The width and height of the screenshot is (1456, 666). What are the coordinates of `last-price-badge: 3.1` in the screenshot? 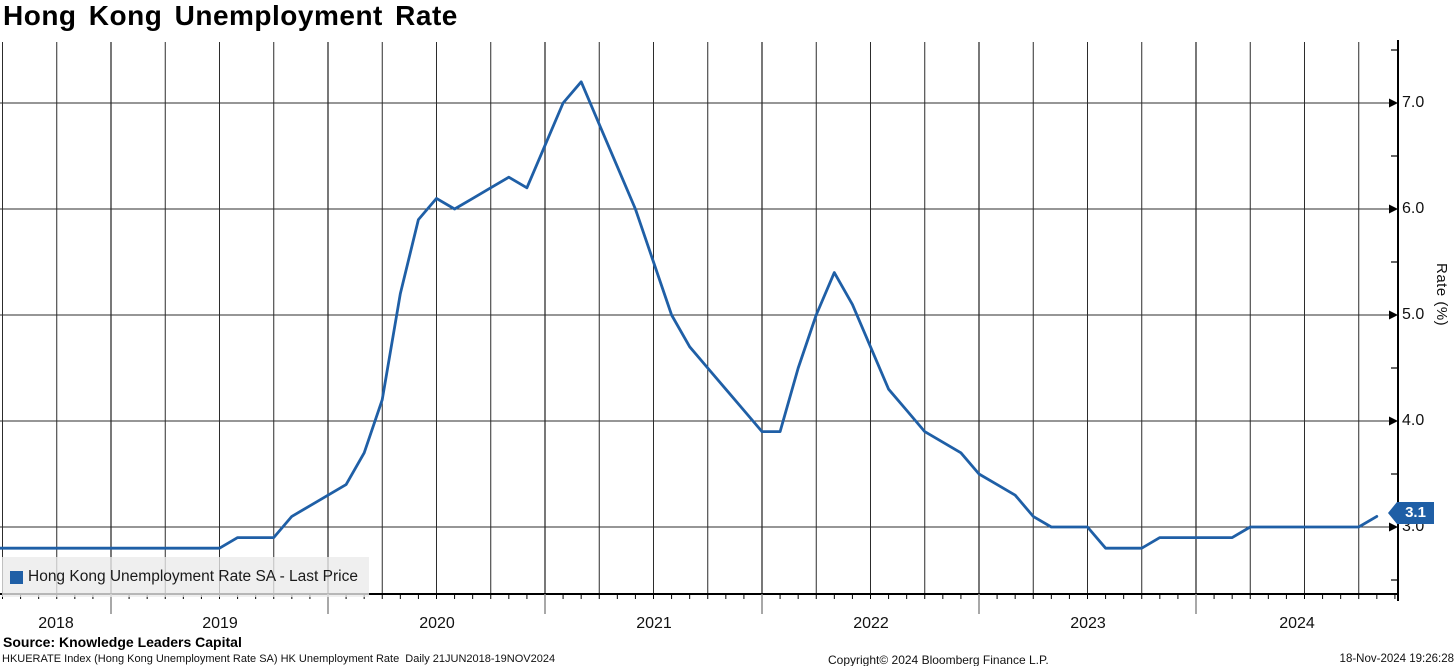 It's located at (1415, 513).